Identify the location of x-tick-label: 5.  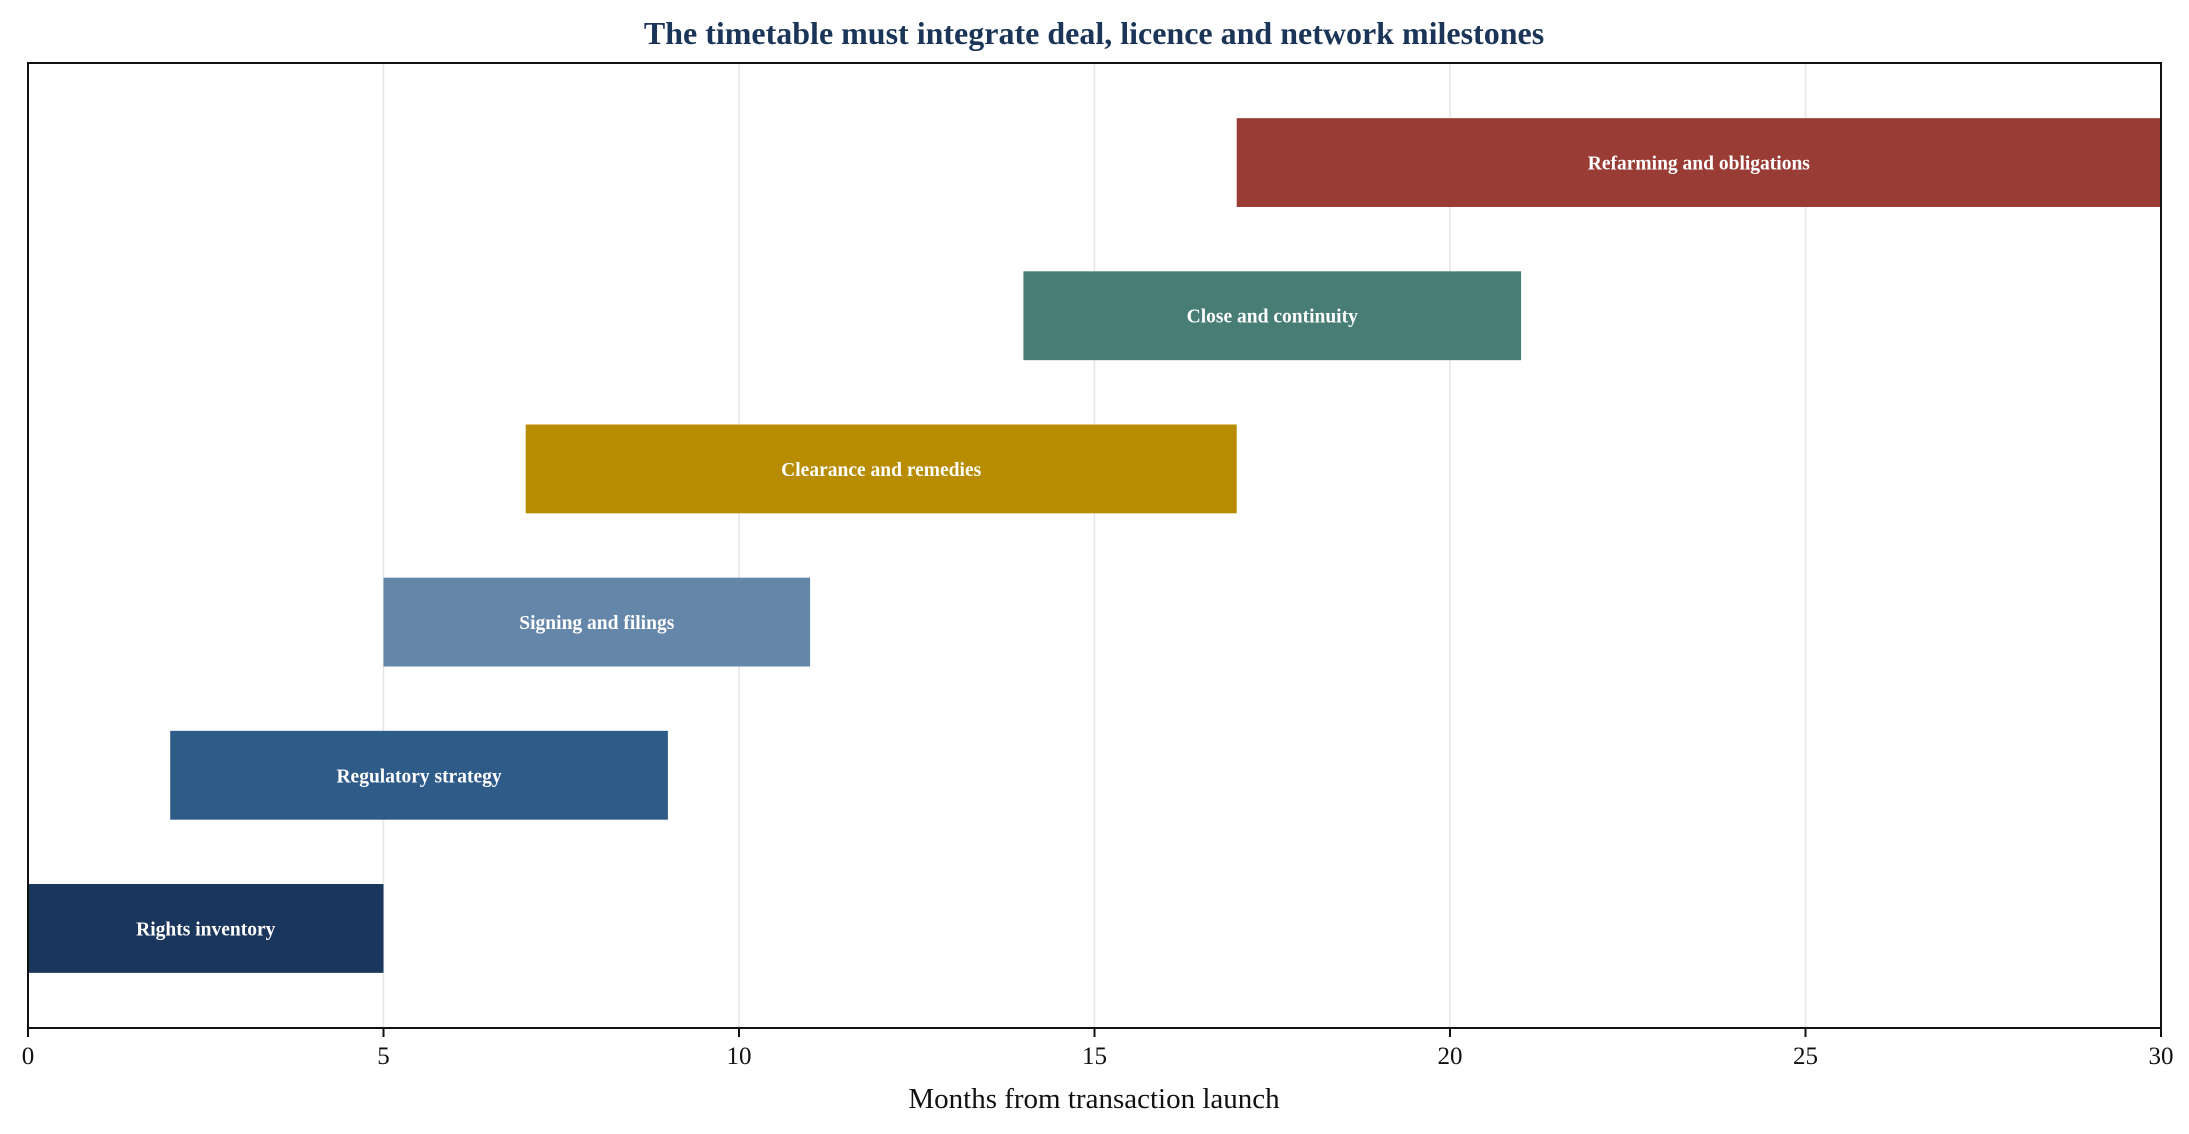
(383, 1056).